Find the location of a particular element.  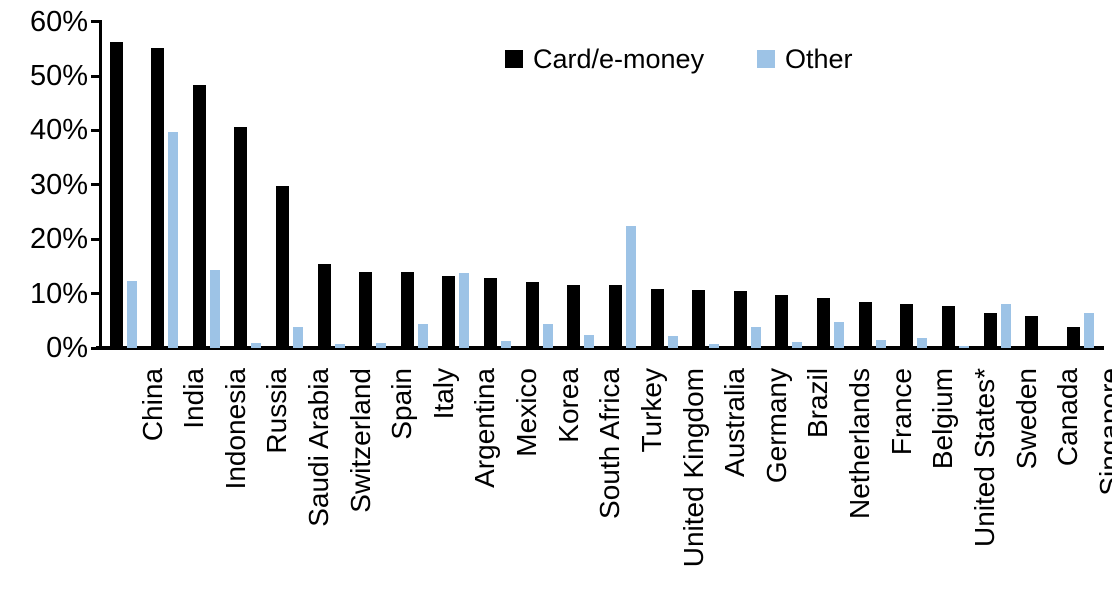

x-axis-label: Spain is located at coordinates (402, 404).